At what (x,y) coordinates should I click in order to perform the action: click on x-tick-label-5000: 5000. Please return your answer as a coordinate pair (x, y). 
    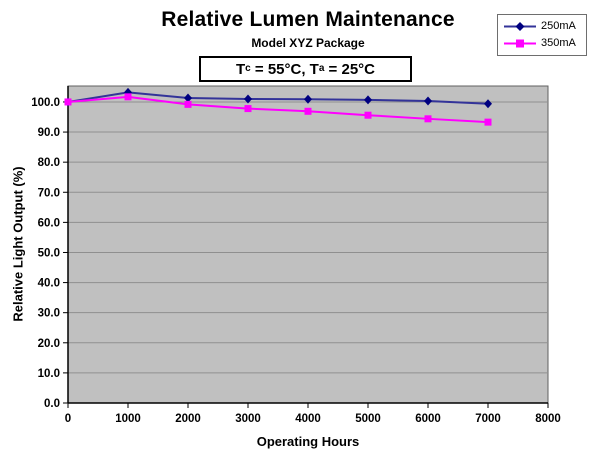
    Looking at the image, I should click on (368, 419).